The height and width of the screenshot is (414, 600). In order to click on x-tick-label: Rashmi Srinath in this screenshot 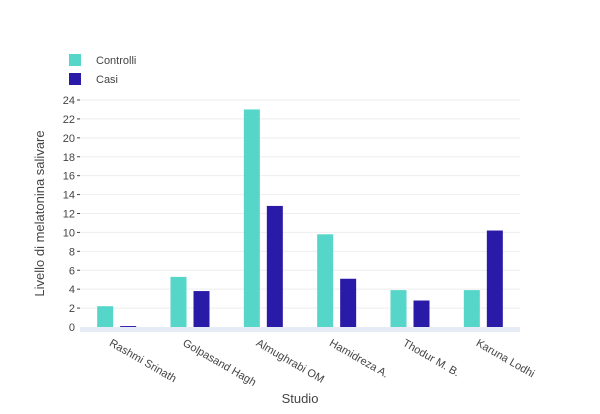, I will do `click(142, 361)`.